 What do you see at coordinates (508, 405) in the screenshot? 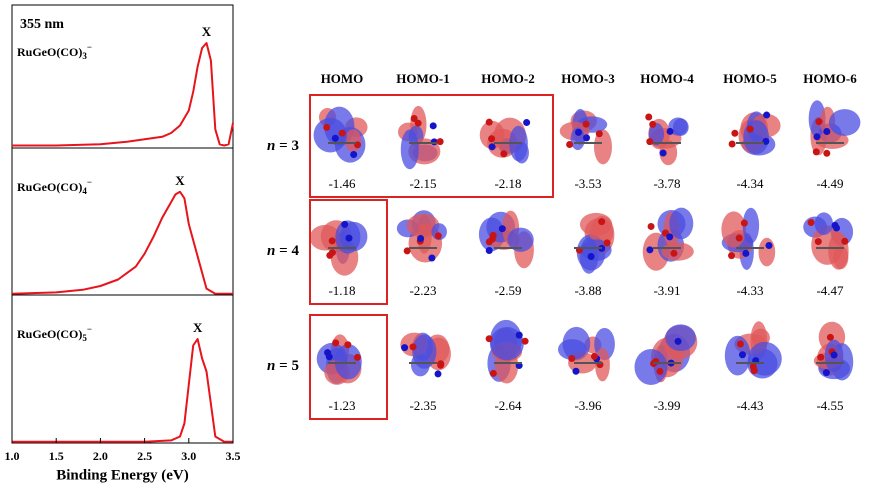
I see `orbital-energy: -2.64` at bounding box center [508, 405].